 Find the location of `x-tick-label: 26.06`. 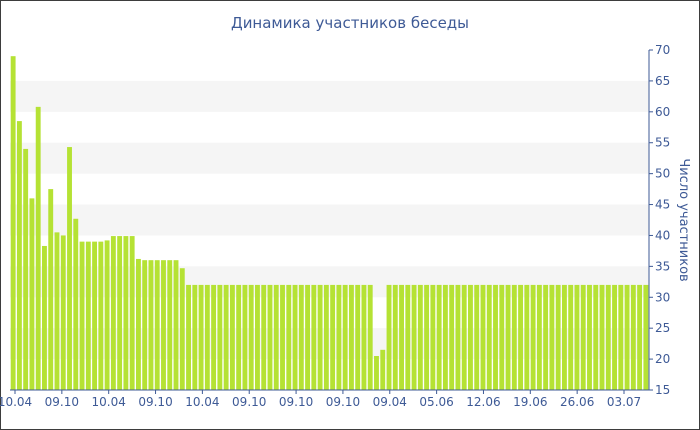

x-tick-label: 26.06 is located at coordinates (577, 402).